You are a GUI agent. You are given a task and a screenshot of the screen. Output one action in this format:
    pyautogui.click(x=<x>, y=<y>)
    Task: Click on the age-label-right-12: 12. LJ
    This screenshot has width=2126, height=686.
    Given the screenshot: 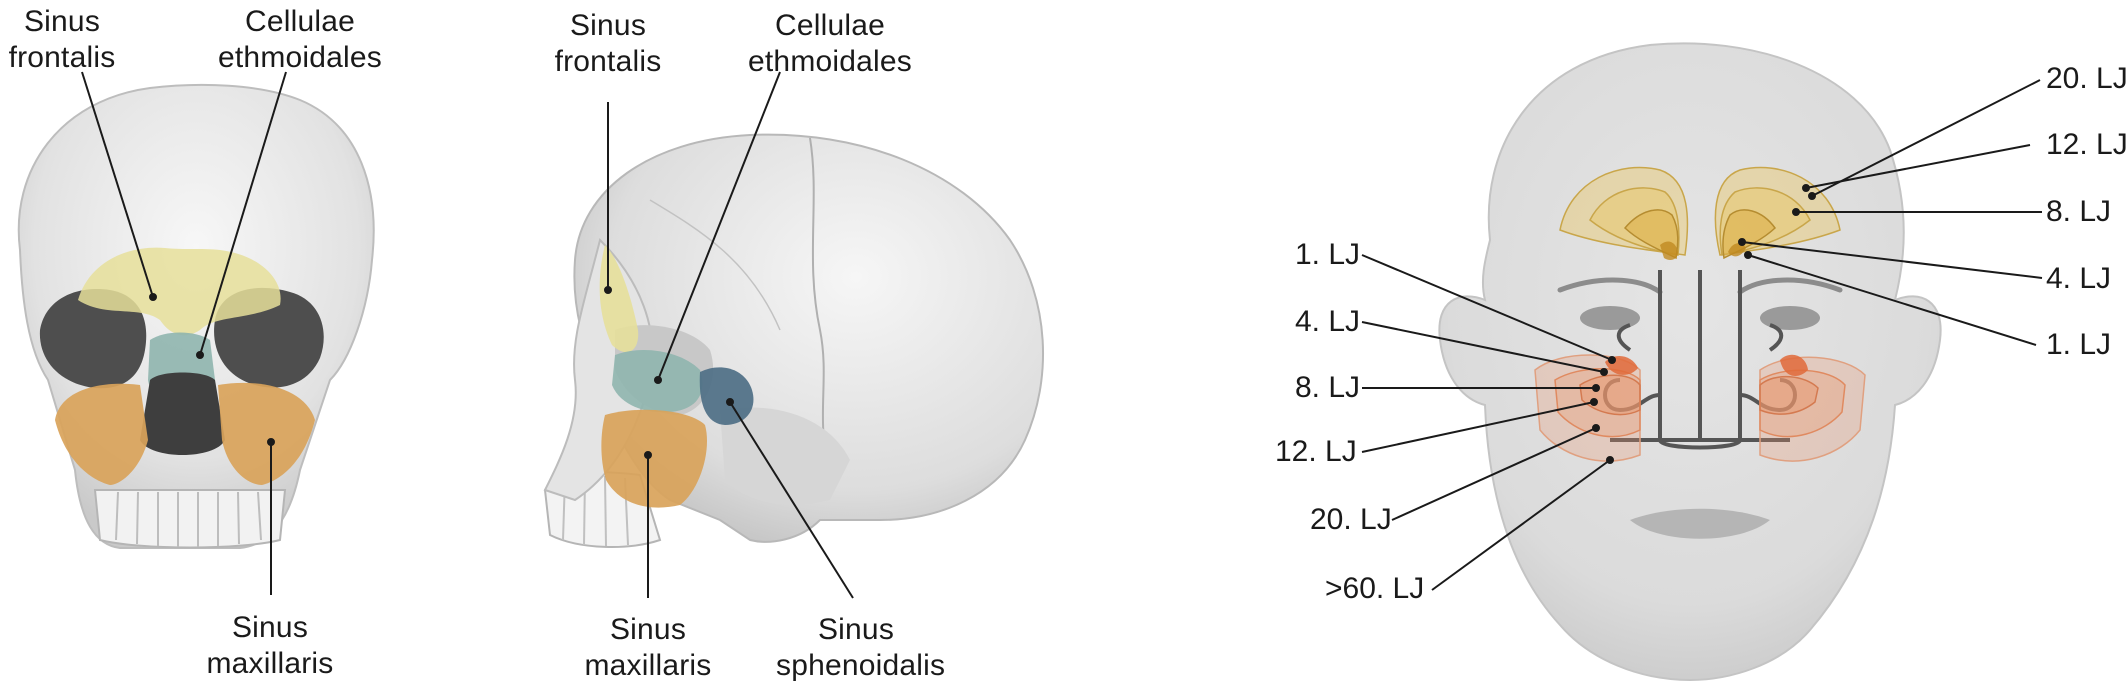 What is the action you would take?
    pyautogui.click(x=2086, y=144)
    